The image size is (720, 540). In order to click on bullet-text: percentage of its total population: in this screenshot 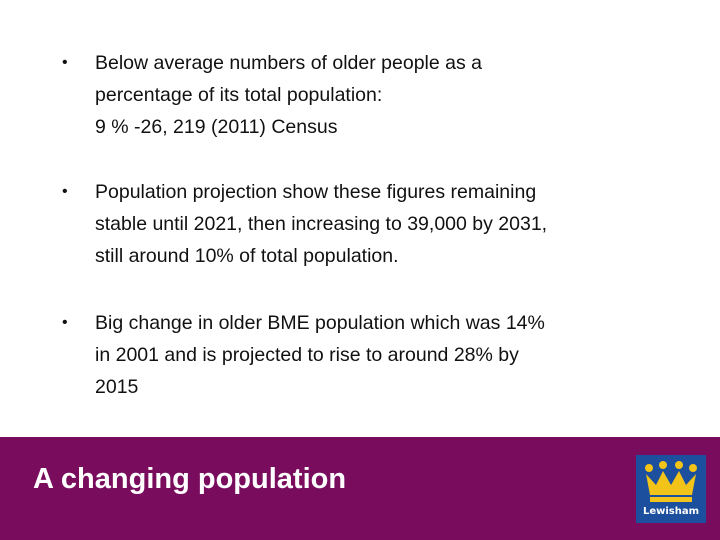, I will do `click(239, 95)`.